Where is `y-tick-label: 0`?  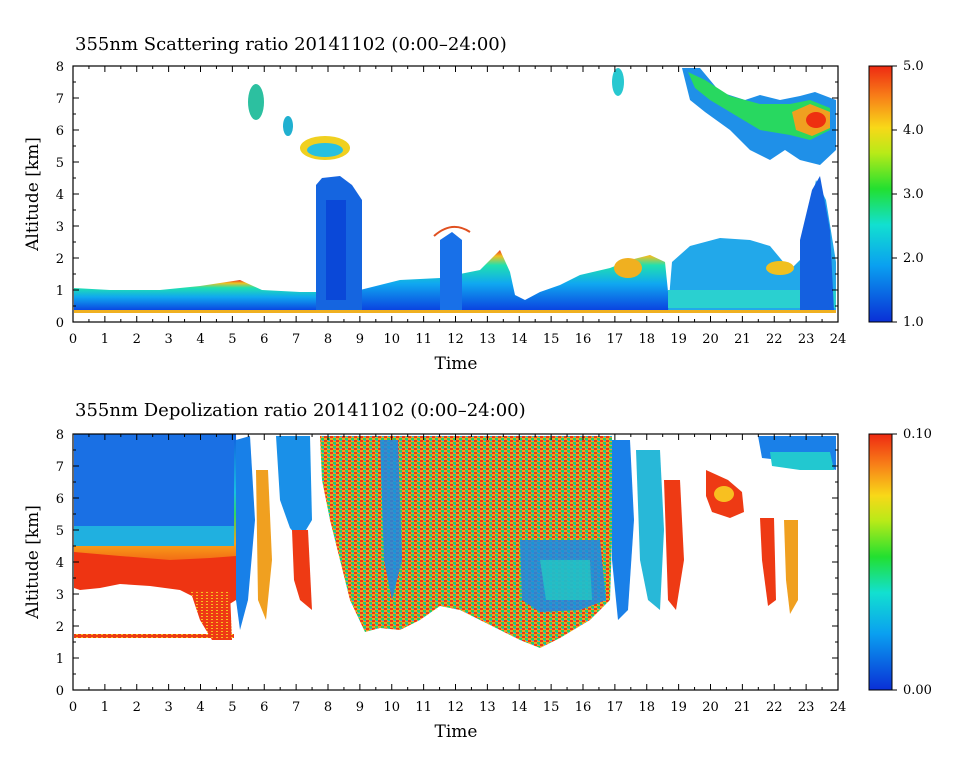 y-tick-label: 0 is located at coordinates (60, 691).